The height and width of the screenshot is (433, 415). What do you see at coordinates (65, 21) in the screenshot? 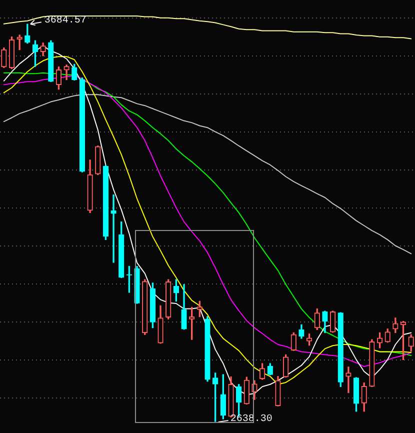
I see `annotation: 3684.57` at bounding box center [65, 21].